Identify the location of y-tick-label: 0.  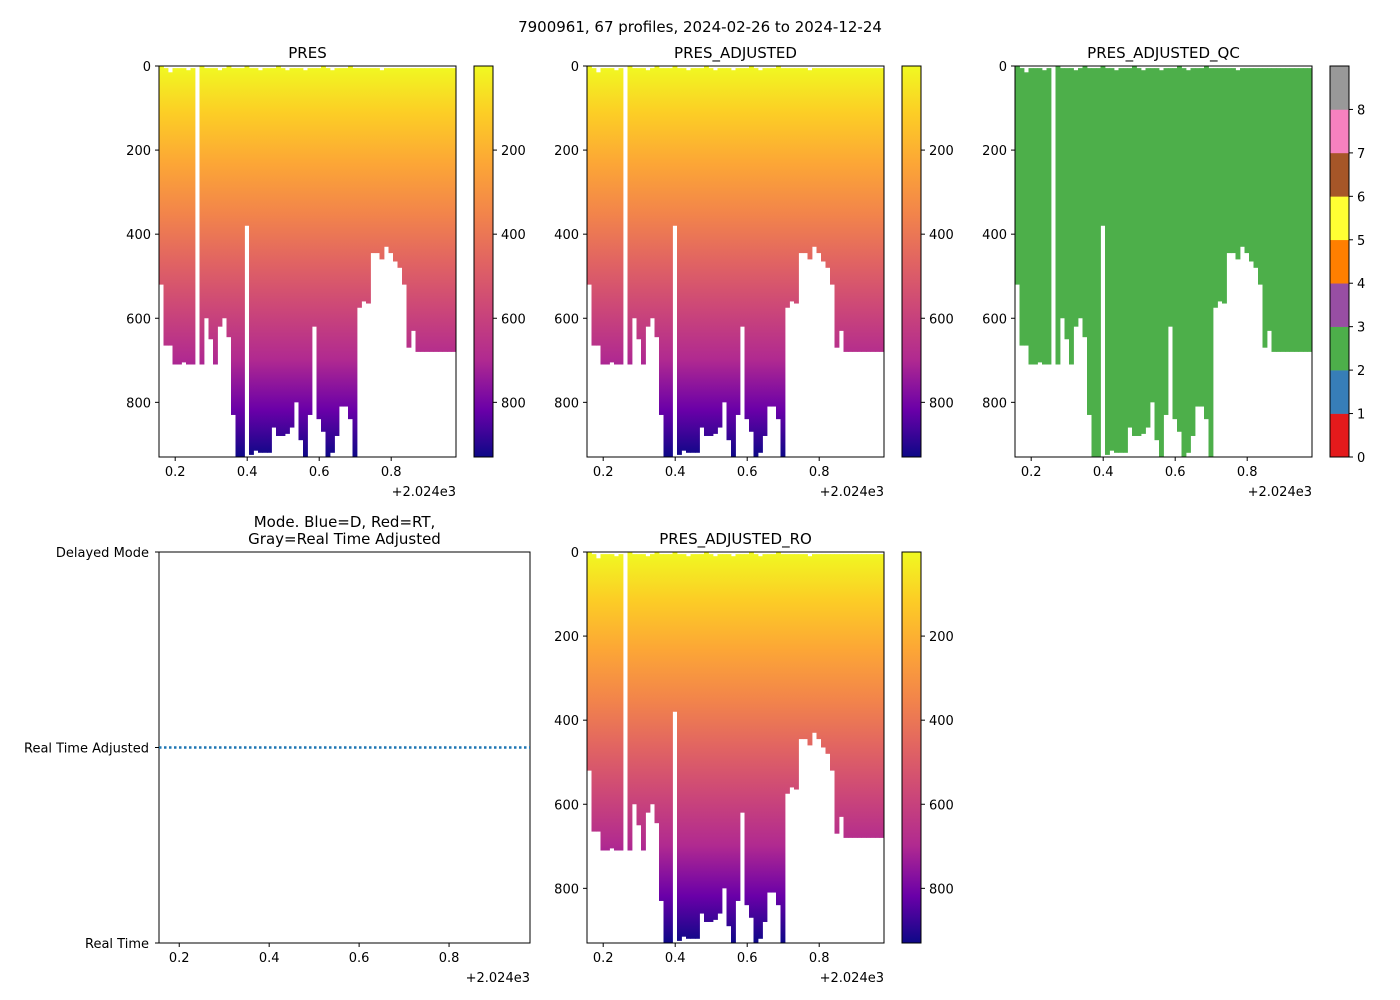
(575, 553).